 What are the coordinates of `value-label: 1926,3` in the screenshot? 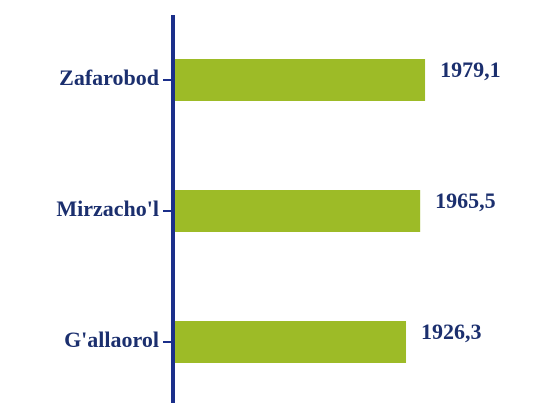 It's located at (451, 331).